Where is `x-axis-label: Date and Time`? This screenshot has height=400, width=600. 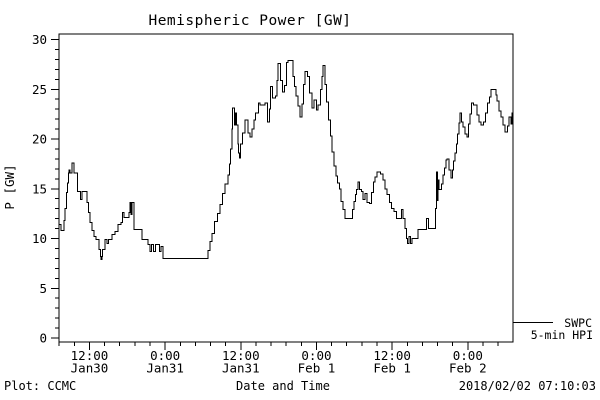 x-axis-label: Date and Time is located at coordinates (283, 386).